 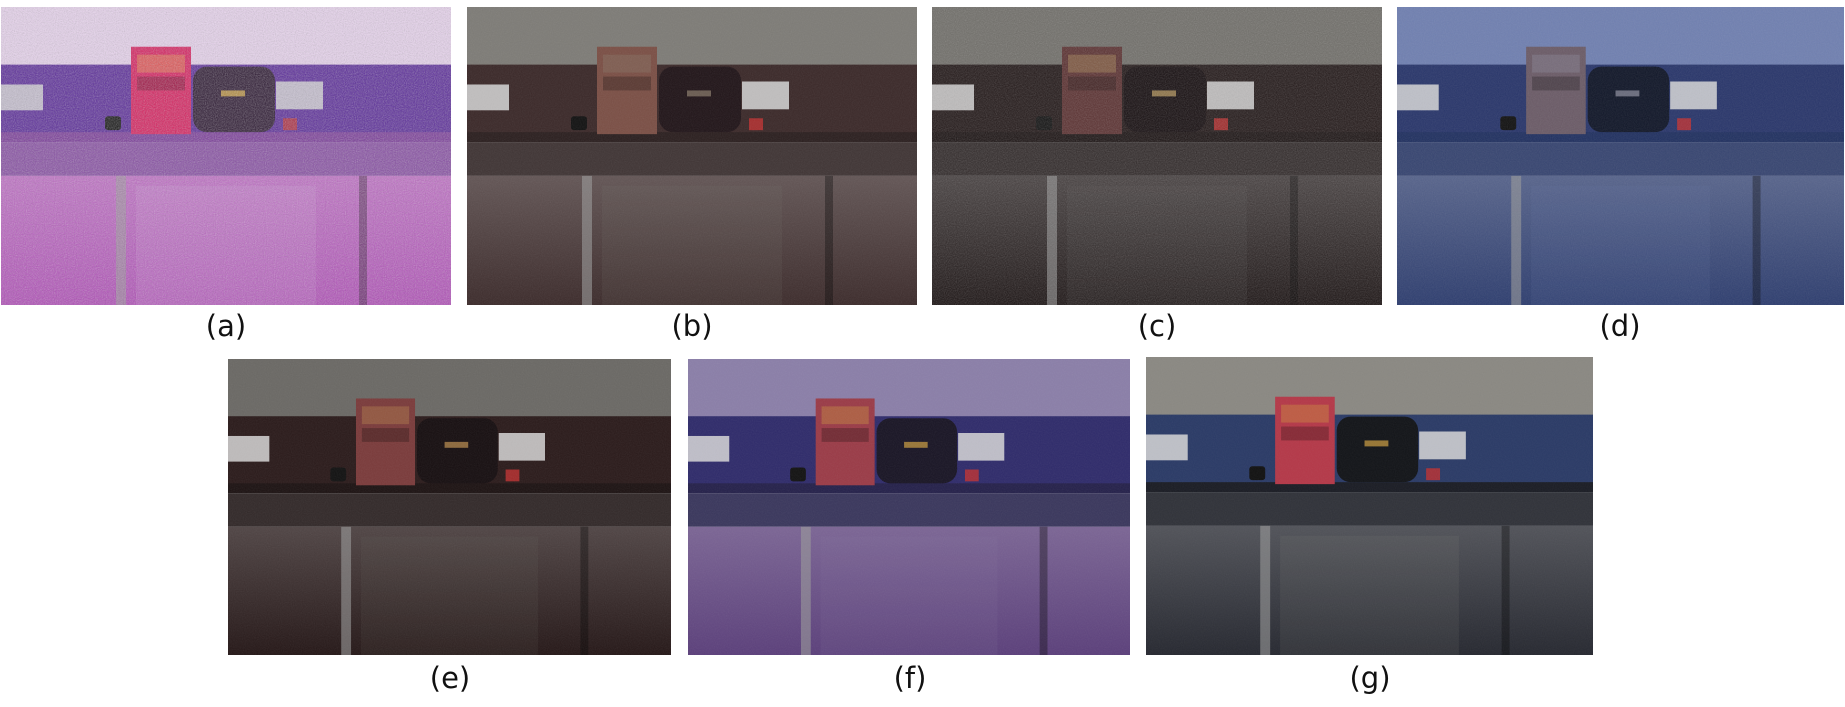 I want to click on panel-g-image, so click(x=1369, y=506).